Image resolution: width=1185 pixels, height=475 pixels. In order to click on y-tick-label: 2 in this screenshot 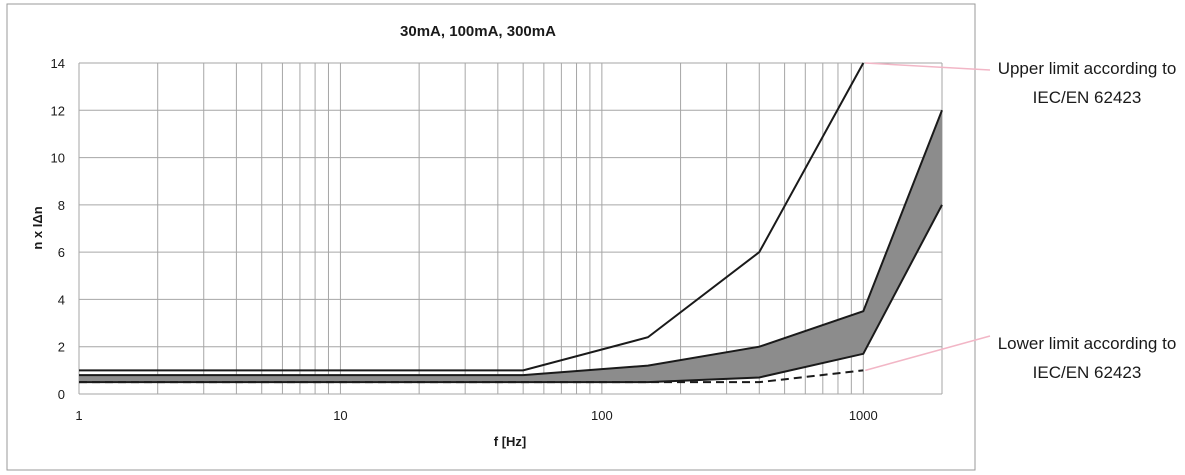, I will do `click(61, 347)`.